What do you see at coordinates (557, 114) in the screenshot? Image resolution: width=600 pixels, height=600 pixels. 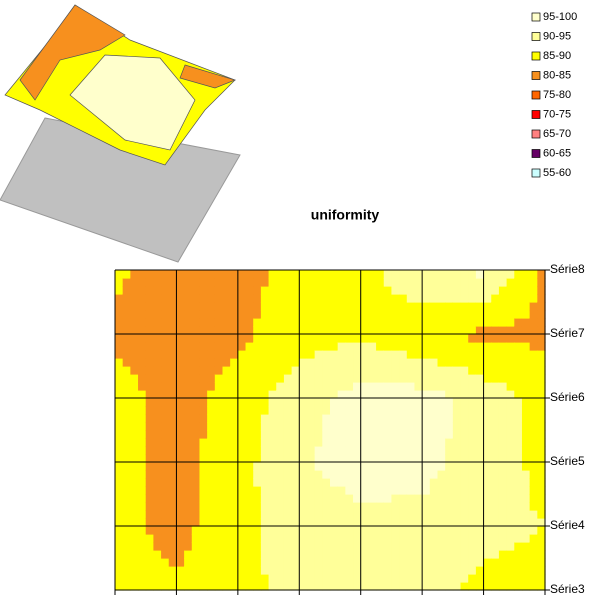 I see `legend-label: 70-75` at bounding box center [557, 114].